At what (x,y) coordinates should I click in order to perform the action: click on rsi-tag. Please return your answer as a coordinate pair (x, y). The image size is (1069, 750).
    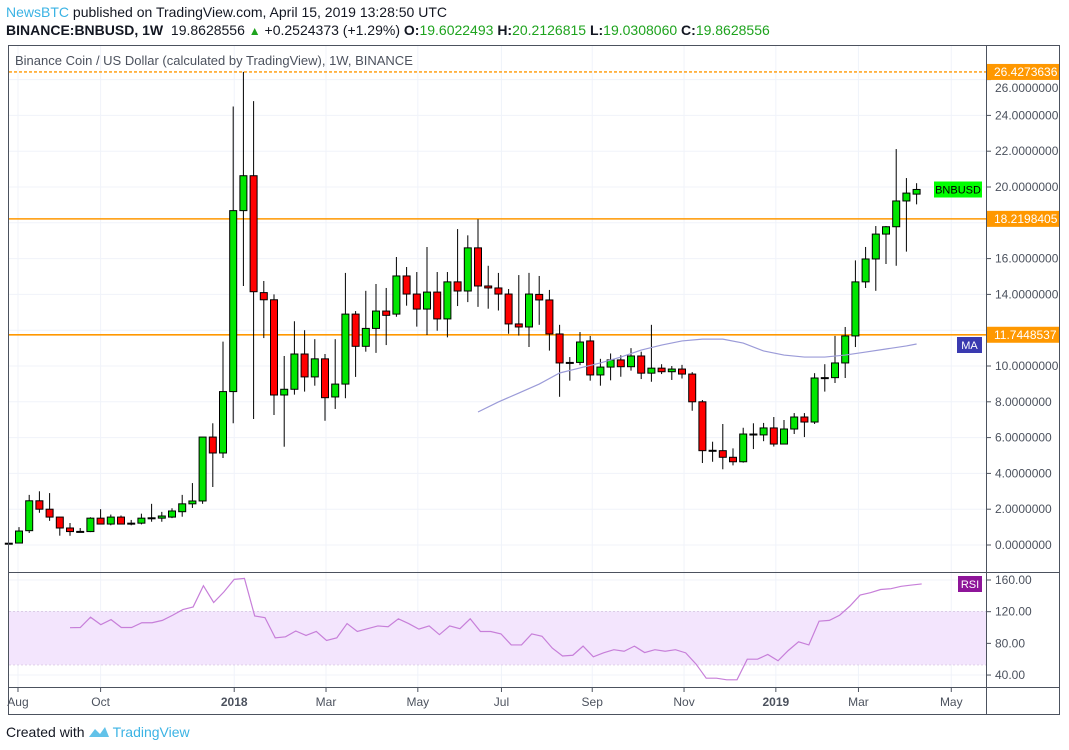
    Looking at the image, I should click on (970, 584).